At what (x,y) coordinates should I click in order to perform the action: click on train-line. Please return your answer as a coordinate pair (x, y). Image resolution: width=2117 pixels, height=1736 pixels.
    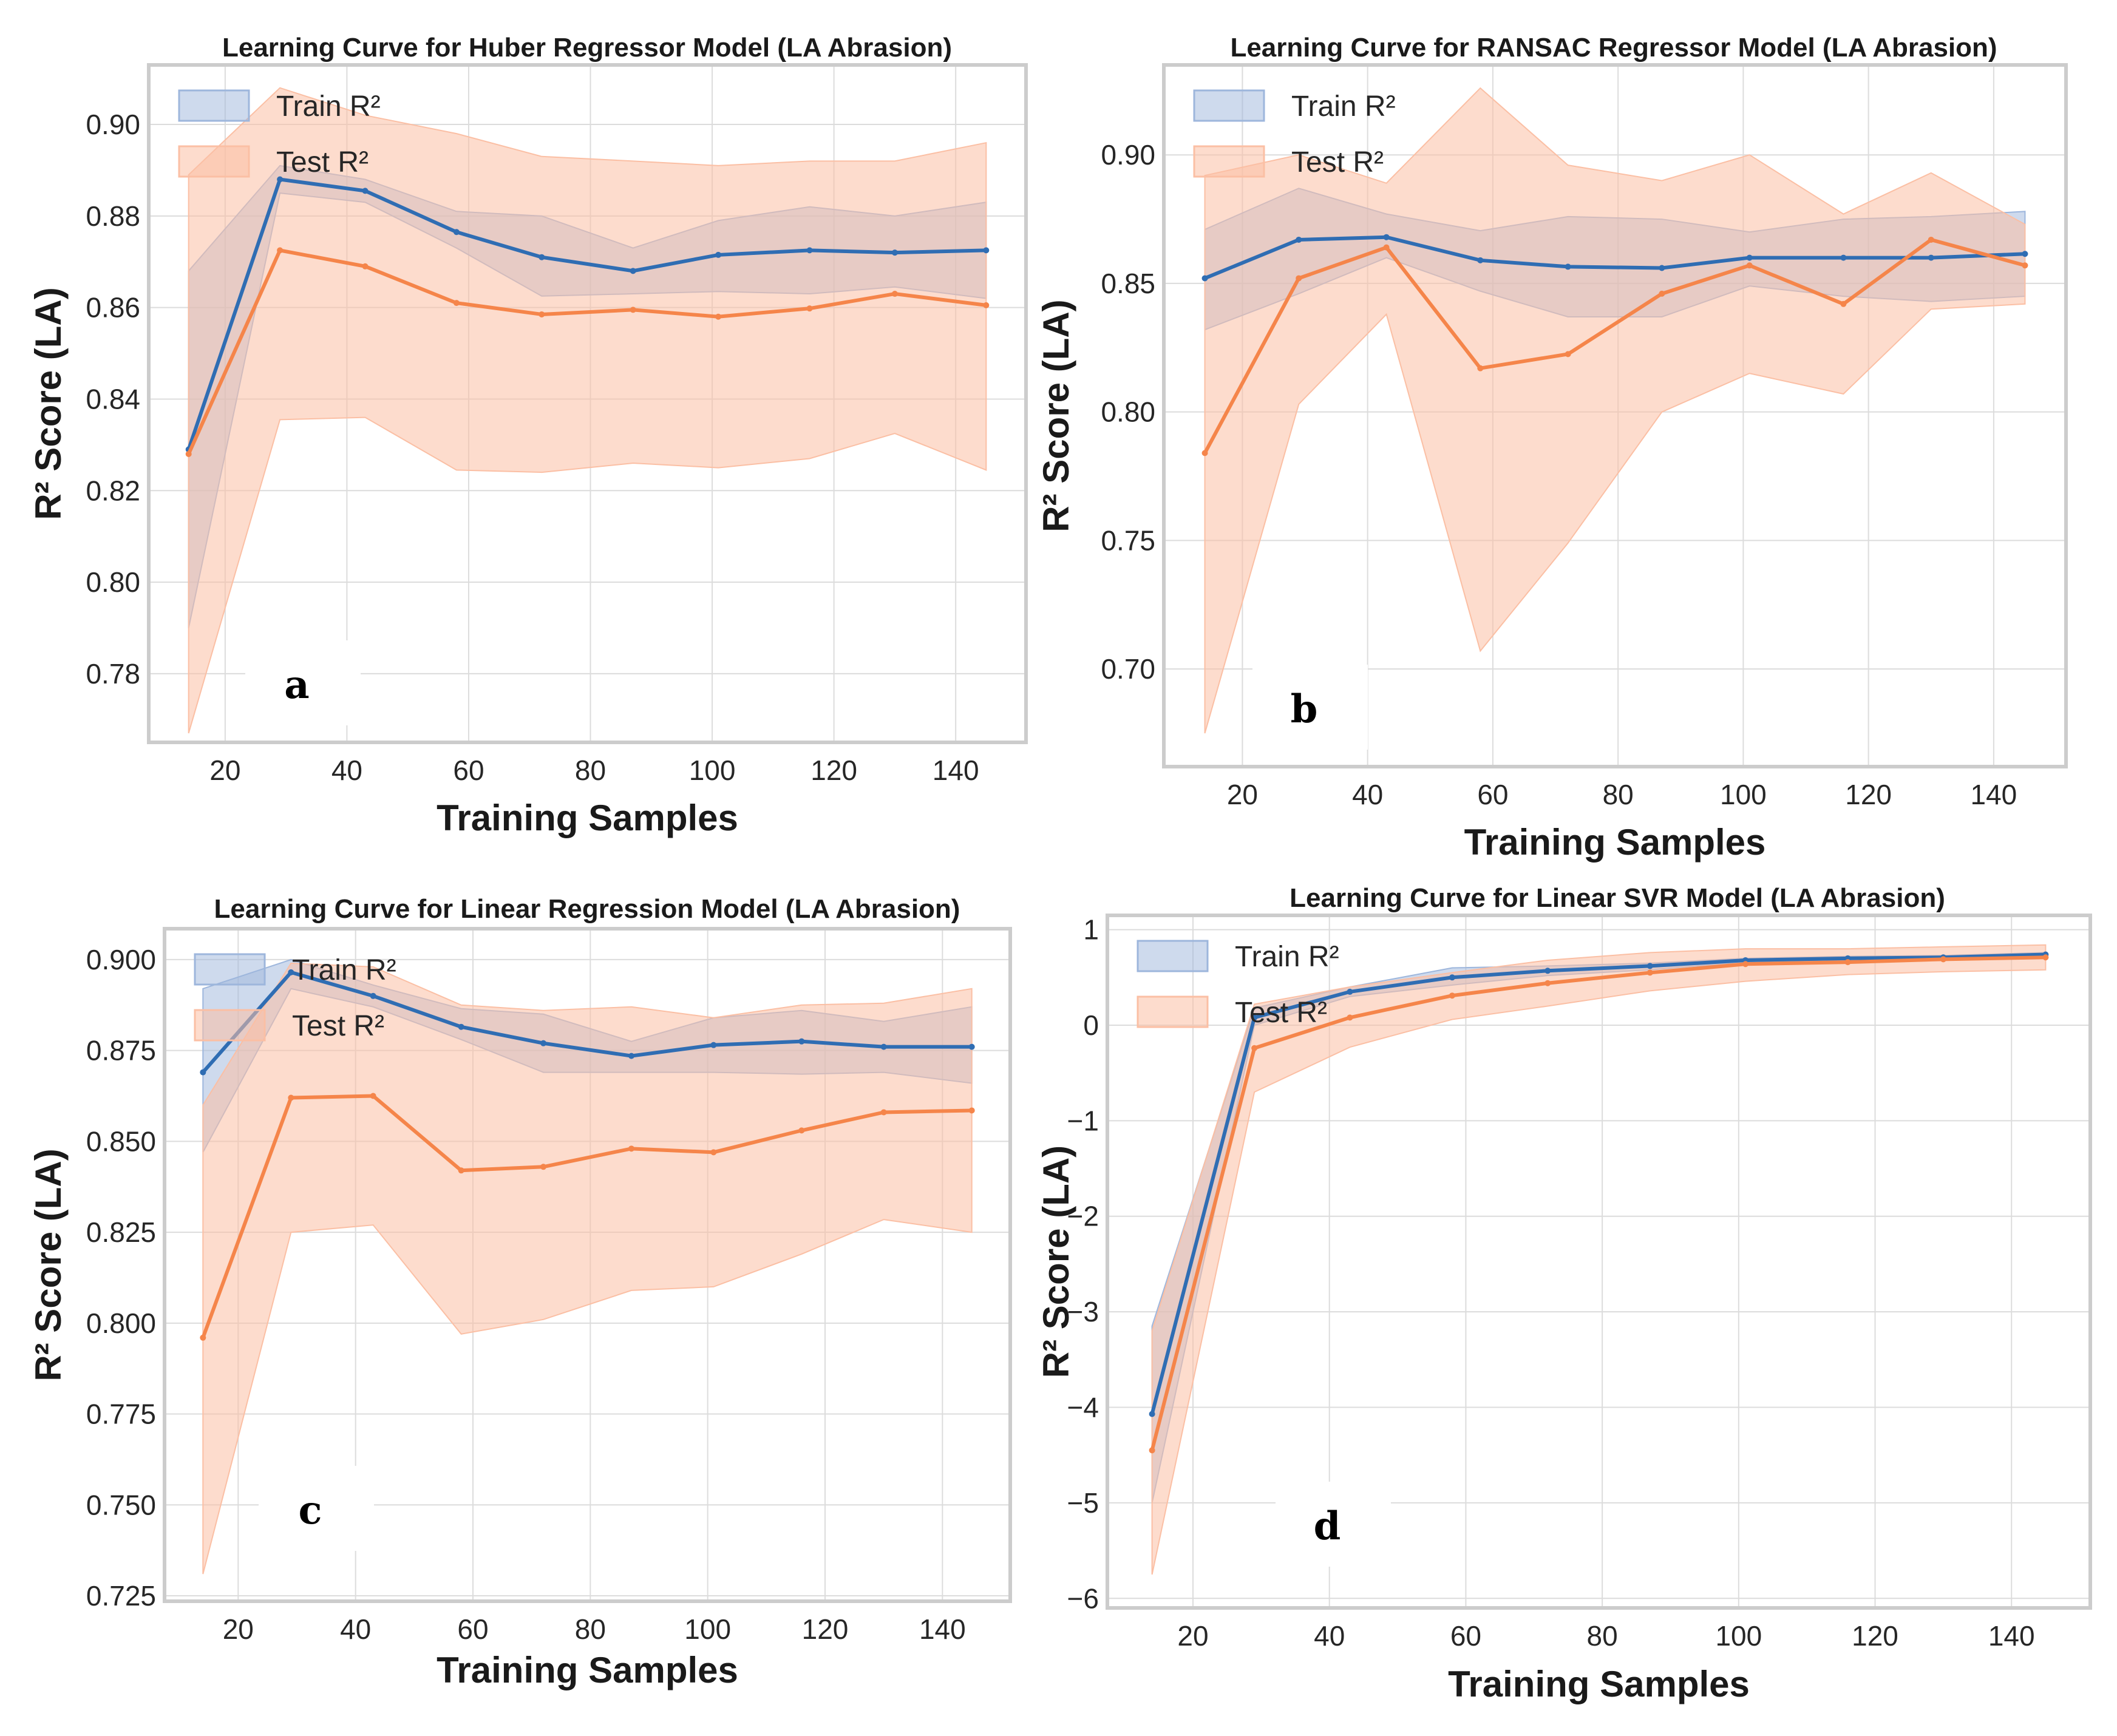
    Looking at the image, I should click on (587, 1022).